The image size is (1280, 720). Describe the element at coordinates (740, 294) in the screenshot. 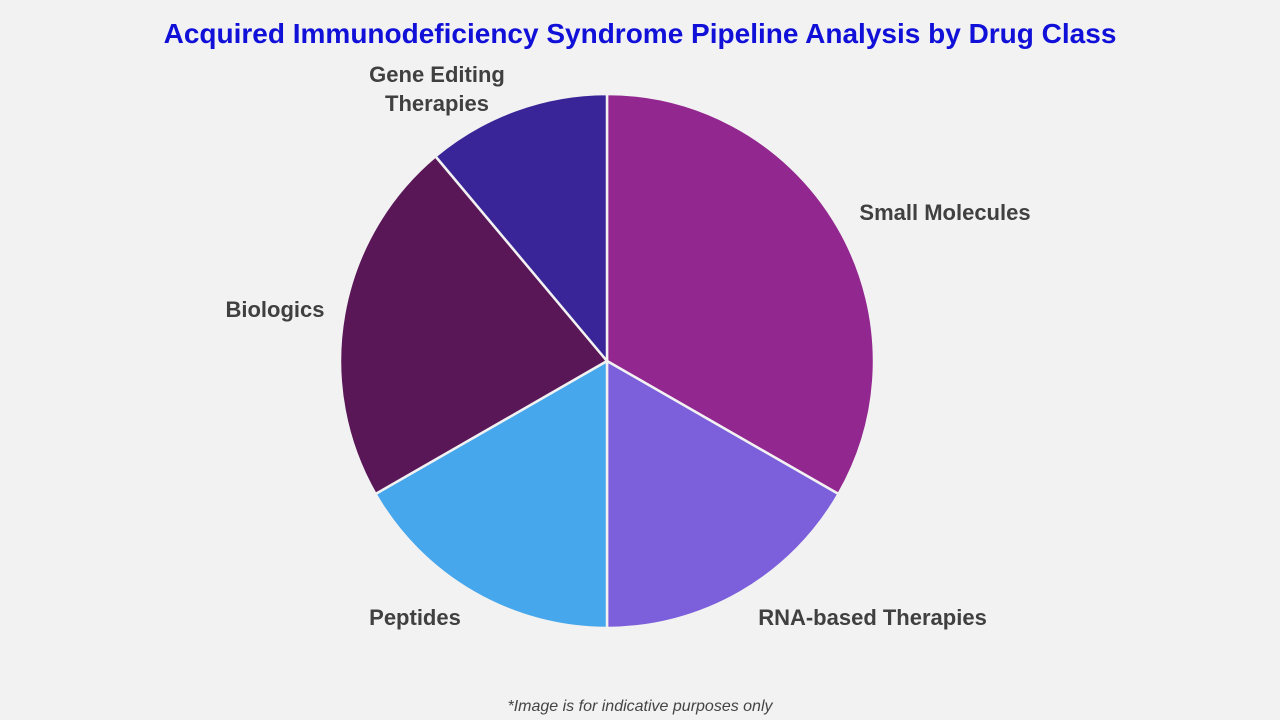

I see `pie-slice-small-molecules` at that location.